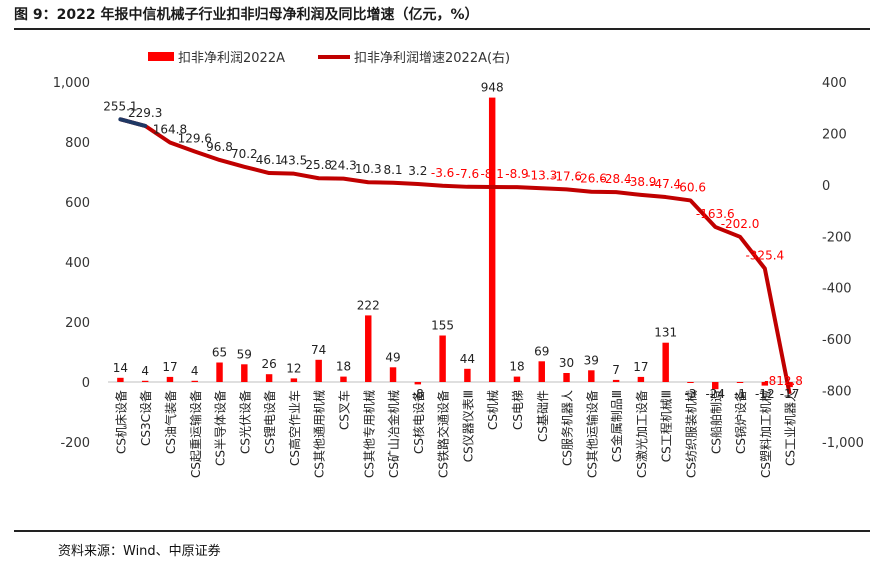 The height and width of the screenshot is (567, 882). What do you see at coordinates (169, 367) in the screenshot?
I see `bar-value-label: 17` at bounding box center [169, 367].